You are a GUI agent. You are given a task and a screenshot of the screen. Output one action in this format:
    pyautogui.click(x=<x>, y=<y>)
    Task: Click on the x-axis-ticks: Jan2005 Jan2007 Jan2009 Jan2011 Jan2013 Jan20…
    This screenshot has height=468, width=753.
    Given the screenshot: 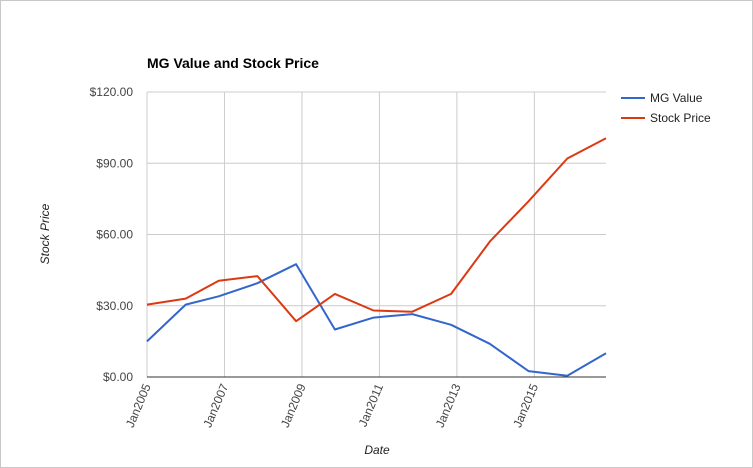 What is the action you would take?
    pyautogui.click(x=332, y=405)
    